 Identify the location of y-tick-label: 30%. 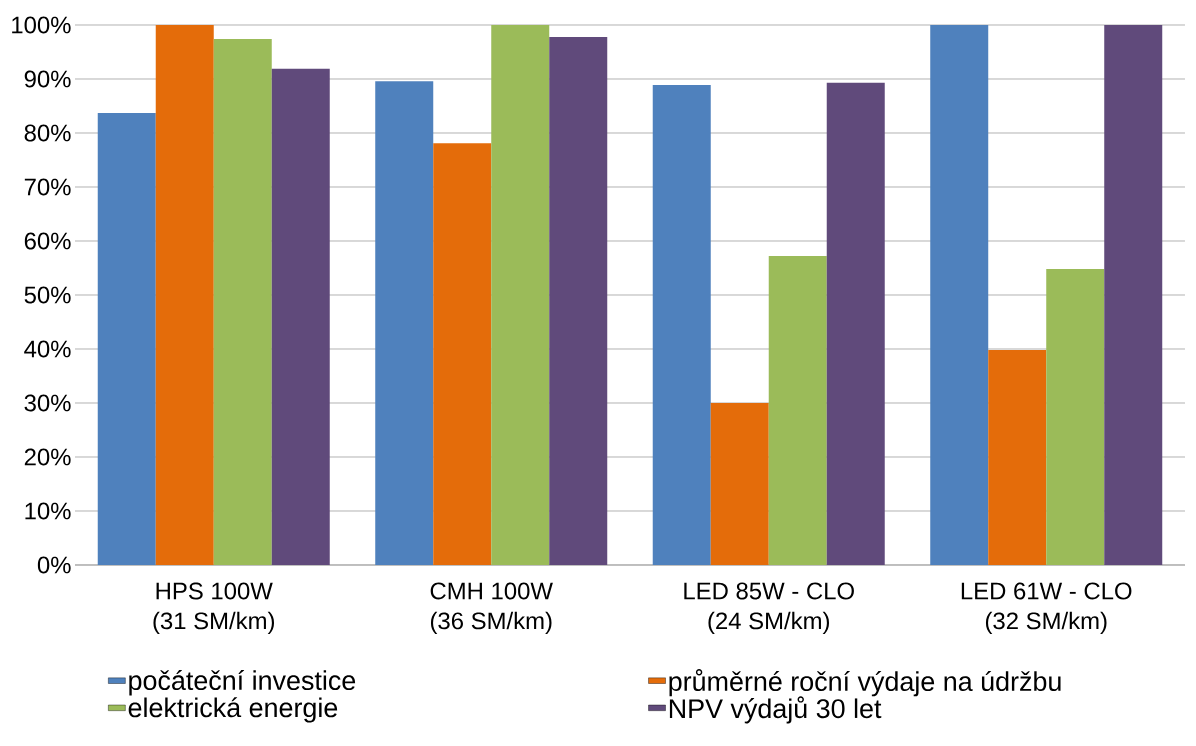
(47, 403).